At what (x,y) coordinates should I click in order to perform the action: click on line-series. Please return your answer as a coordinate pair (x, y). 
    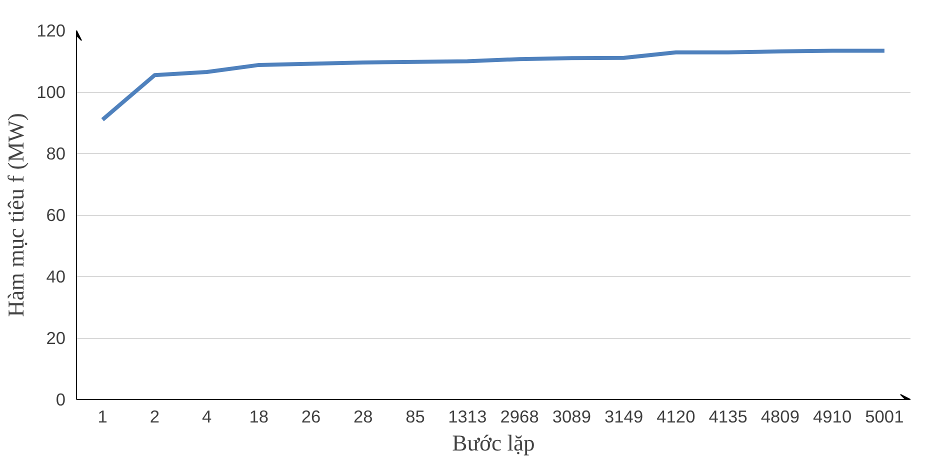
    Looking at the image, I should click on (493, 85).